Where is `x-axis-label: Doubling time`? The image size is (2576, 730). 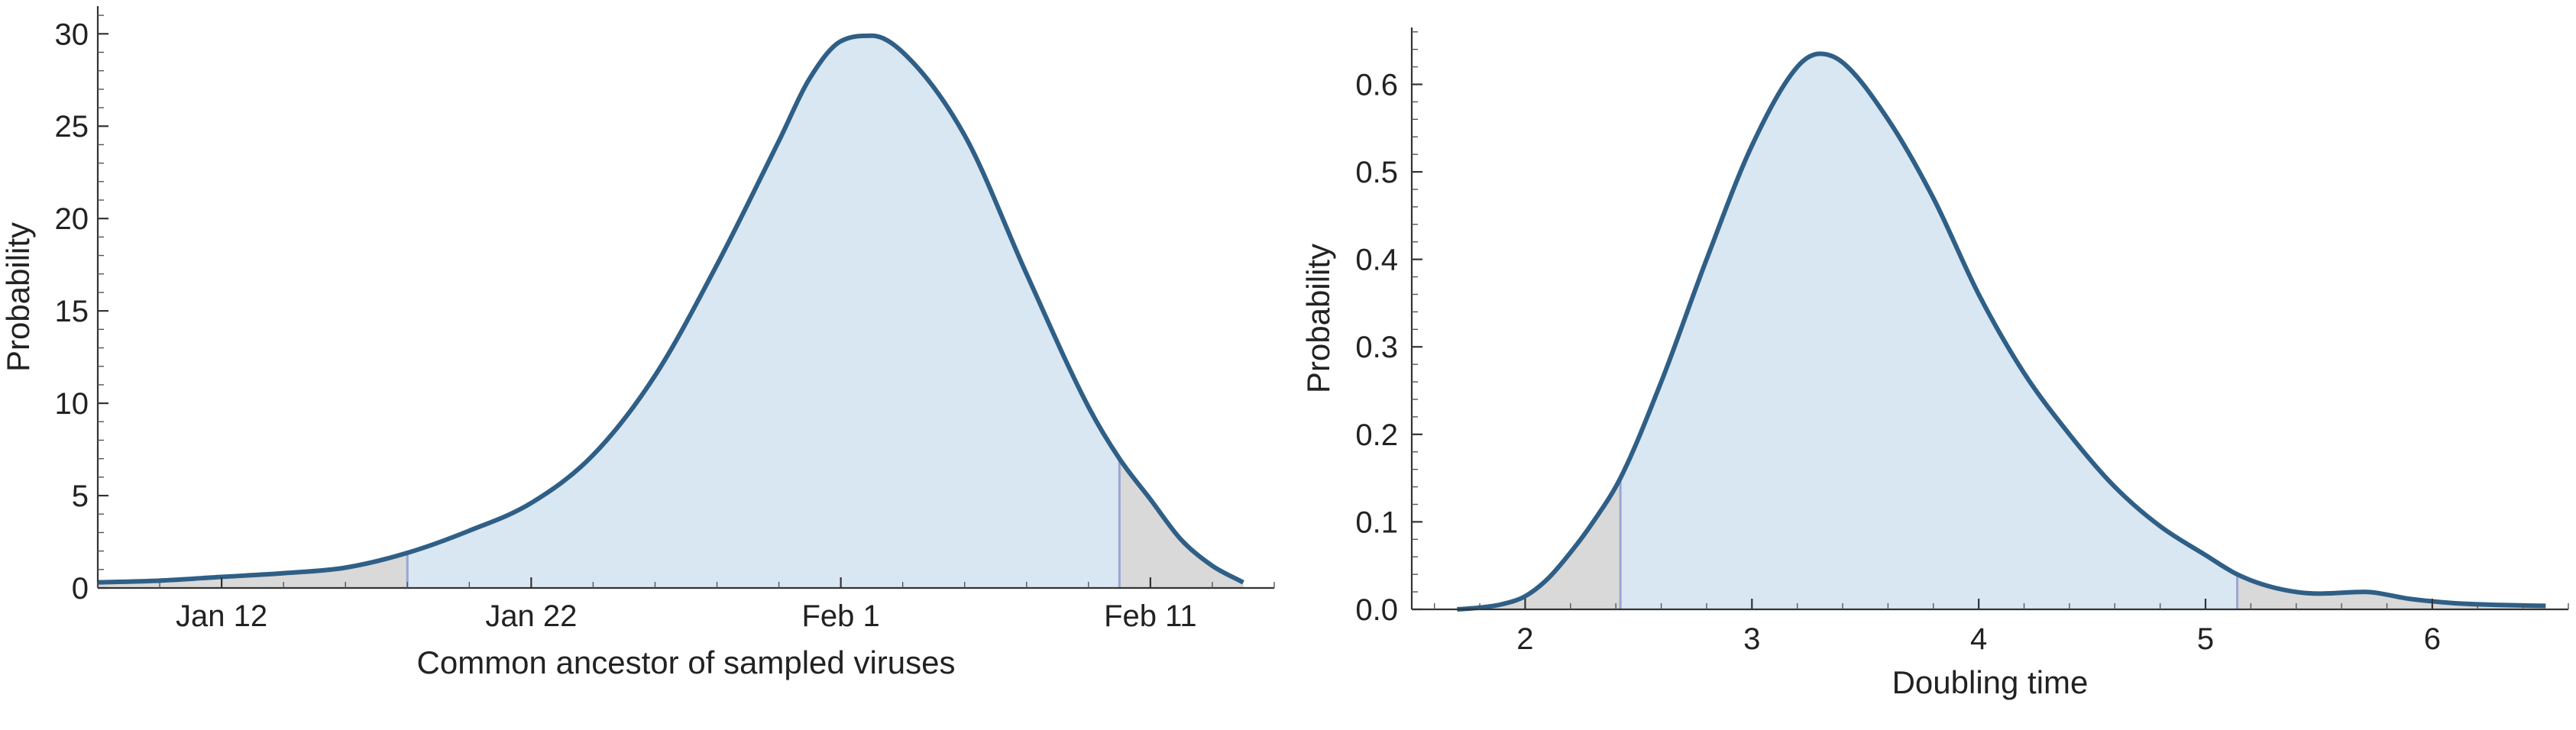 x-axis-label: Doubling time is located at coordinates (1990, 682).